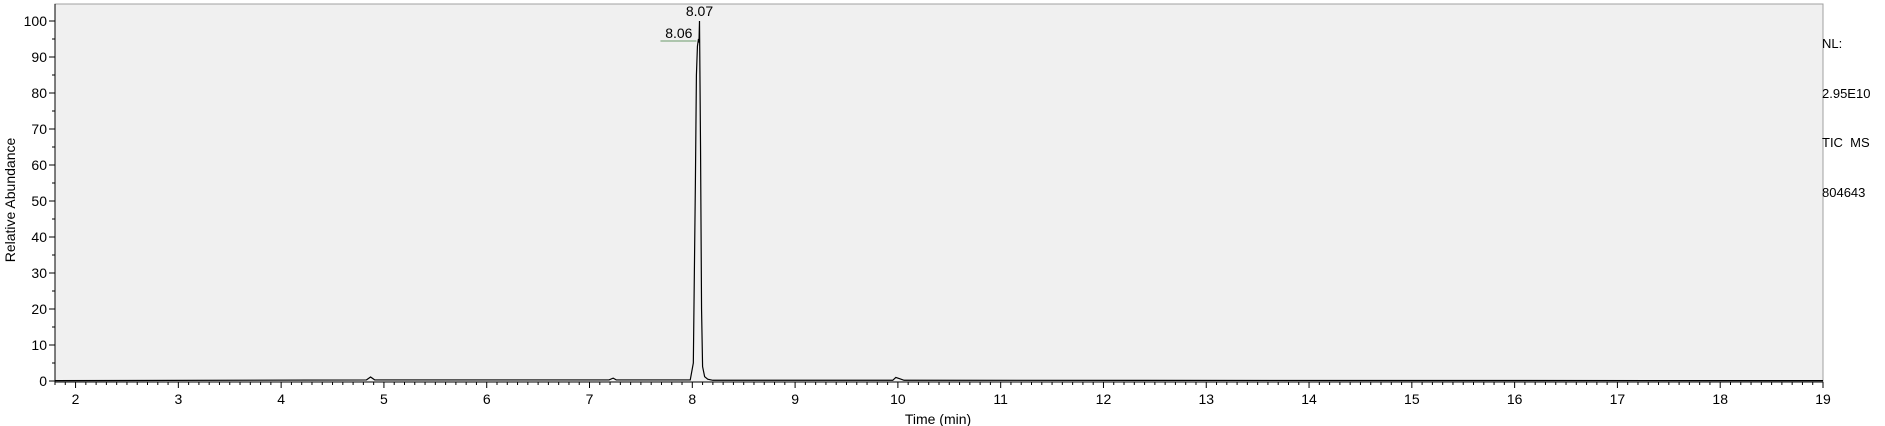  I want to click on nl-value: 2.95E10, so click(1846, 93).